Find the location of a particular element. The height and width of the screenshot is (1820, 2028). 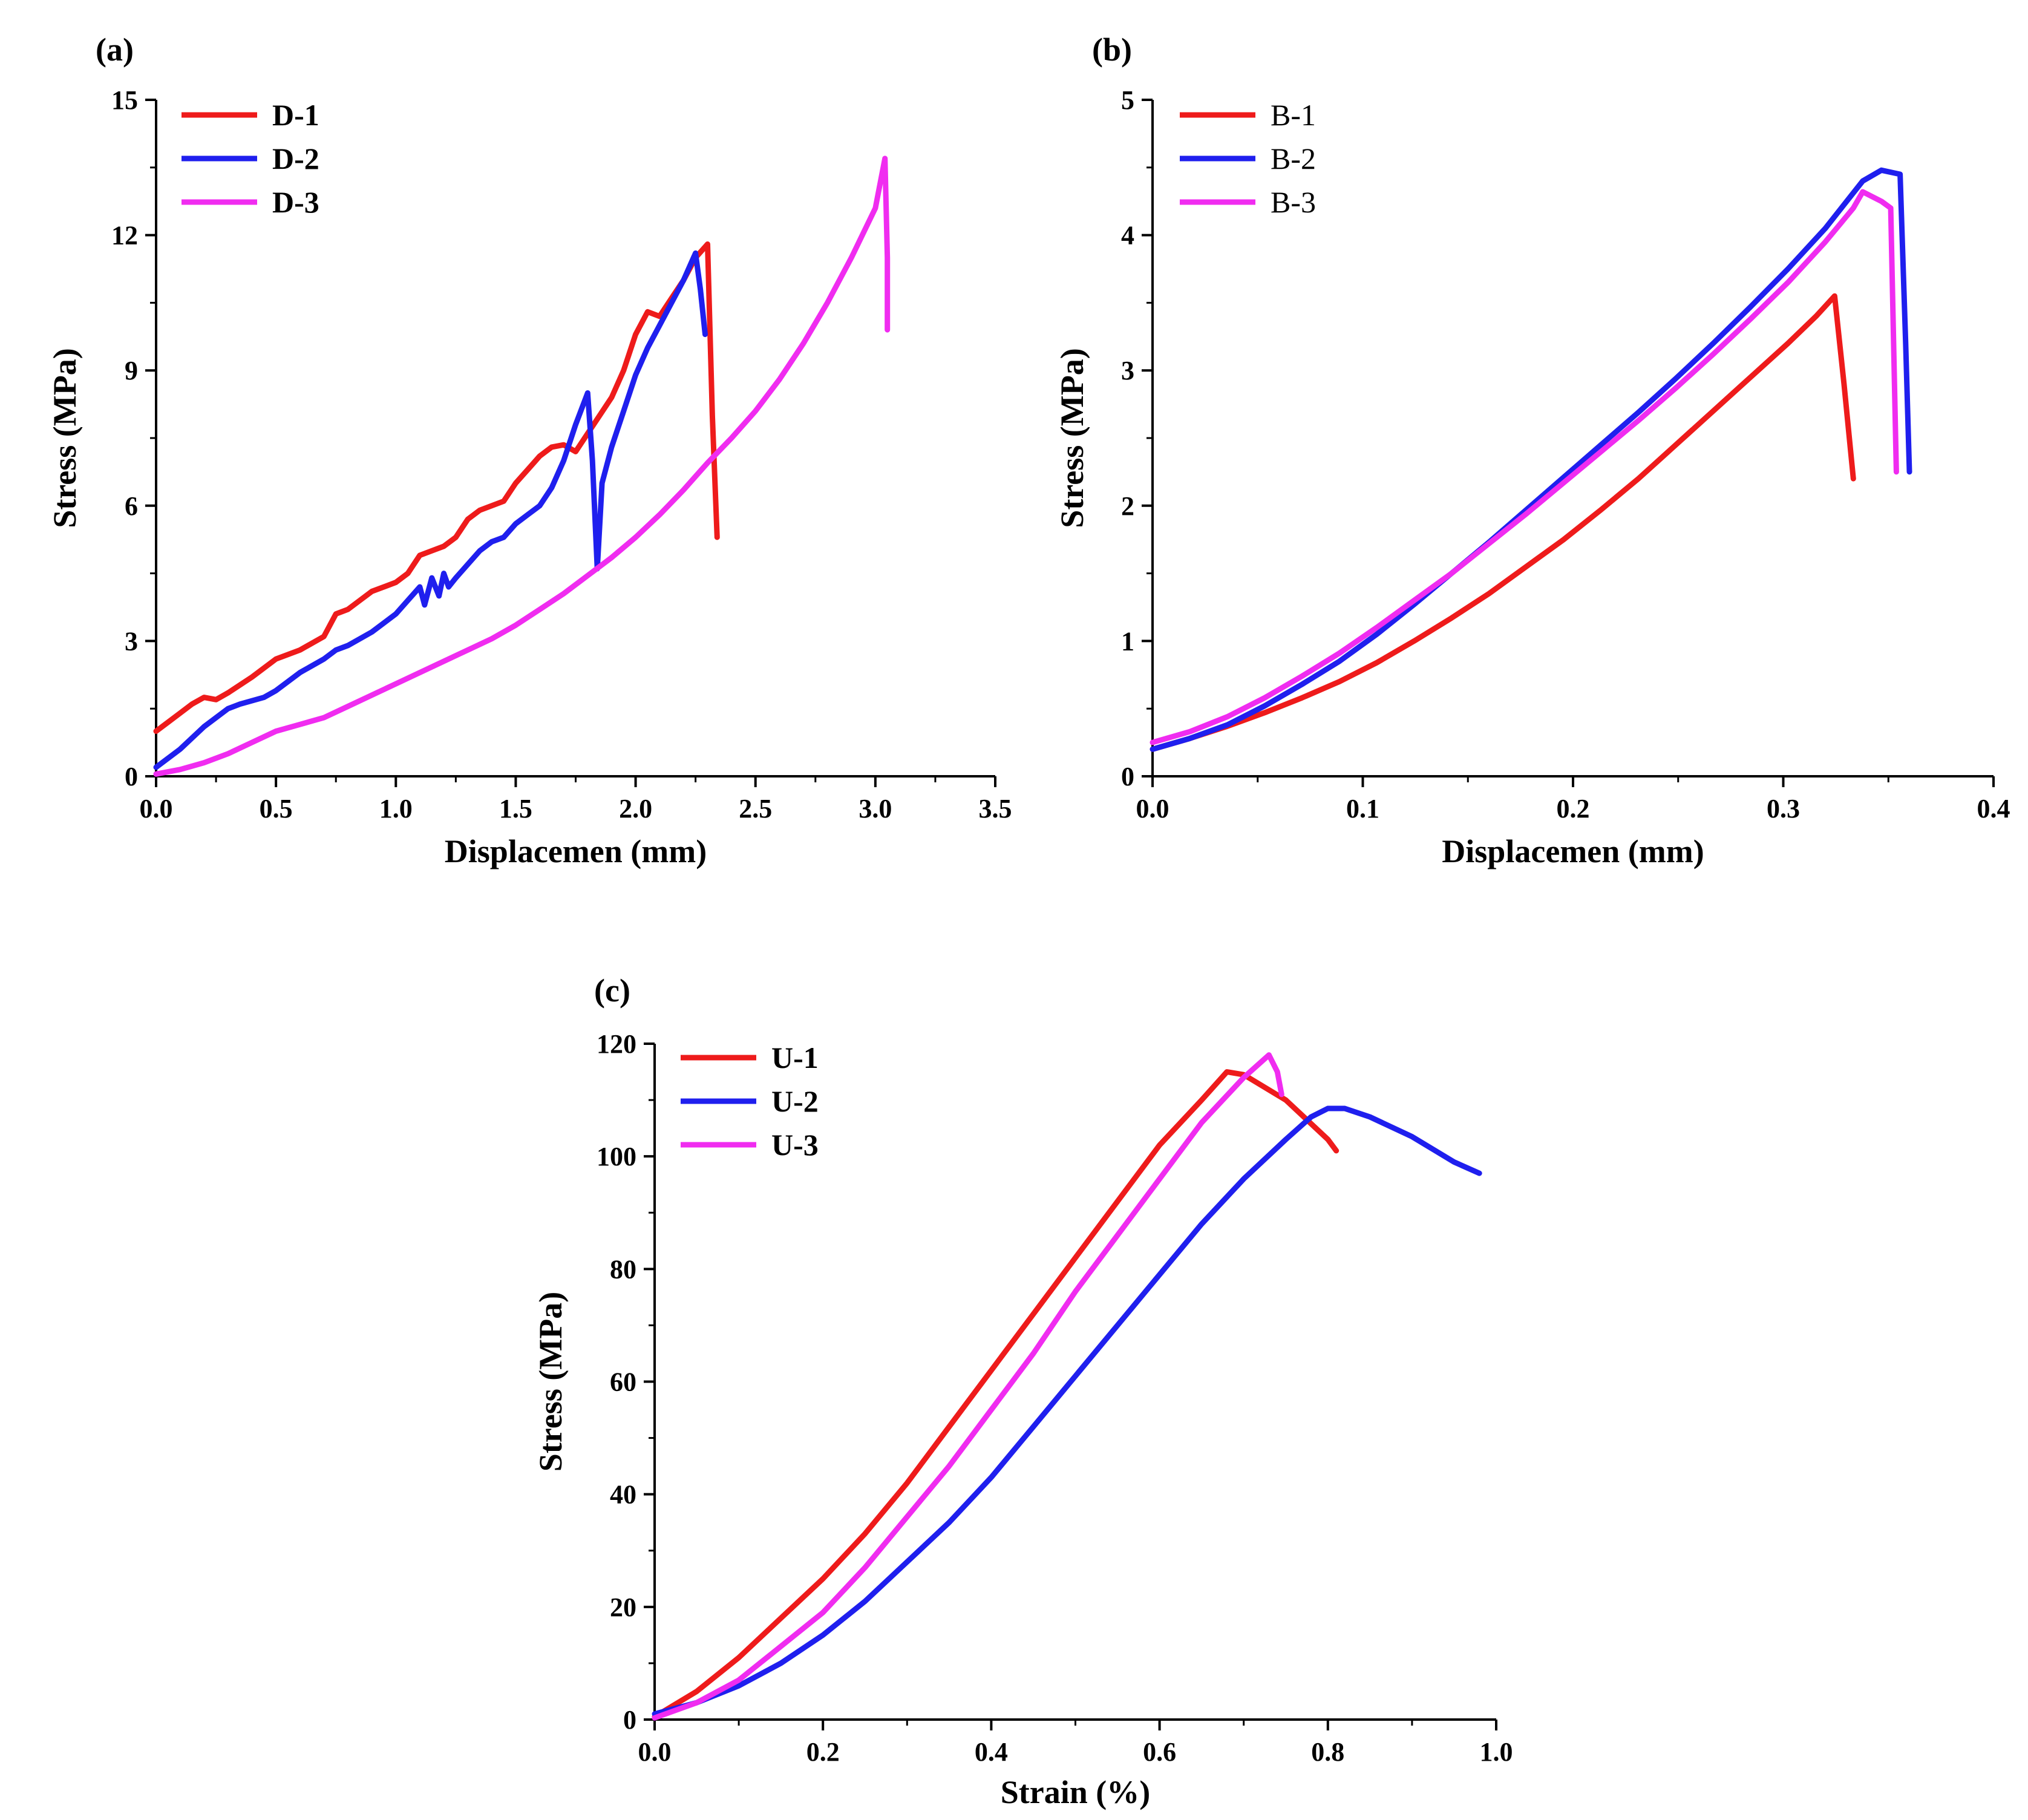

panel-label: (c) is located at coordinates (612, 990).